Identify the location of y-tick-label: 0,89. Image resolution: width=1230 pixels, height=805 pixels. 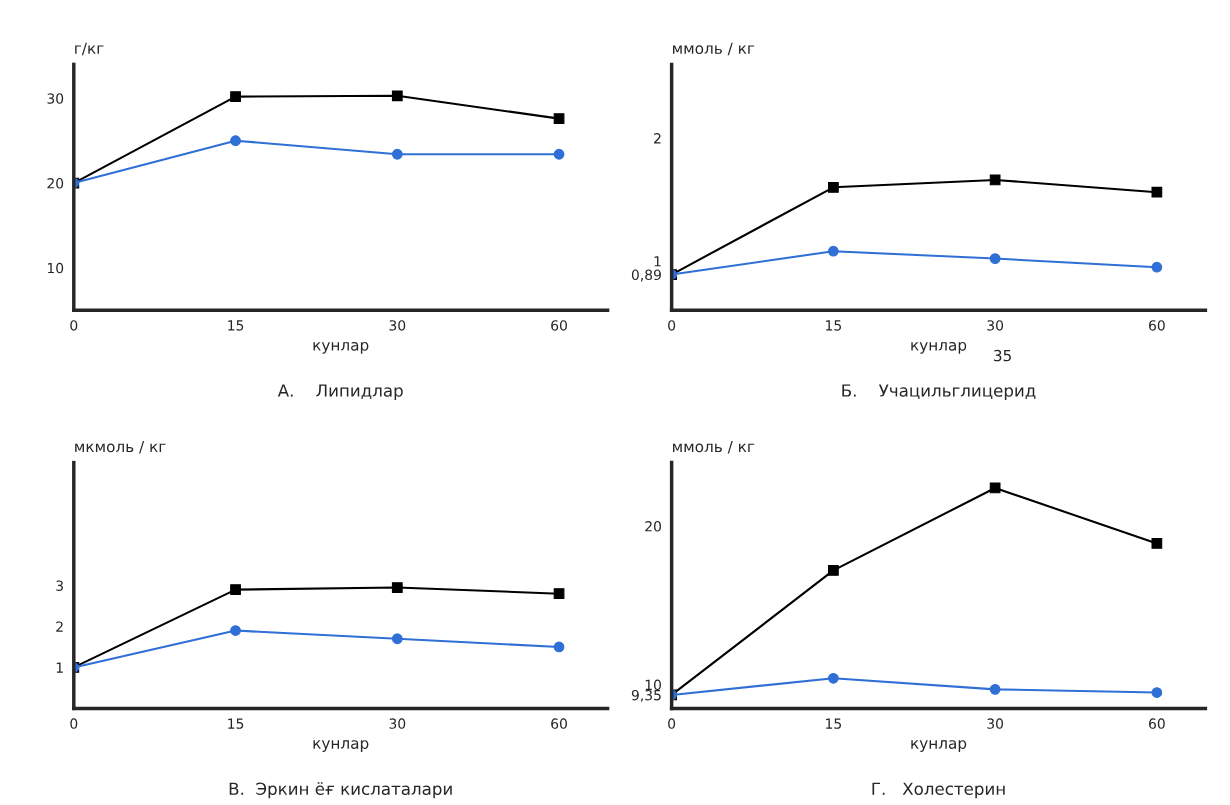
(646, 275).